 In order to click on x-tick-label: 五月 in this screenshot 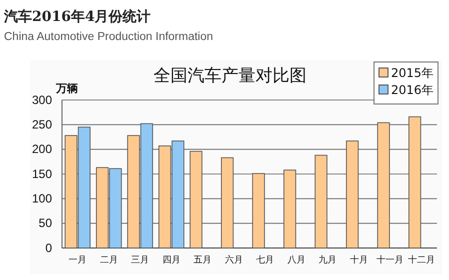, I will do `click(203, 259)`.